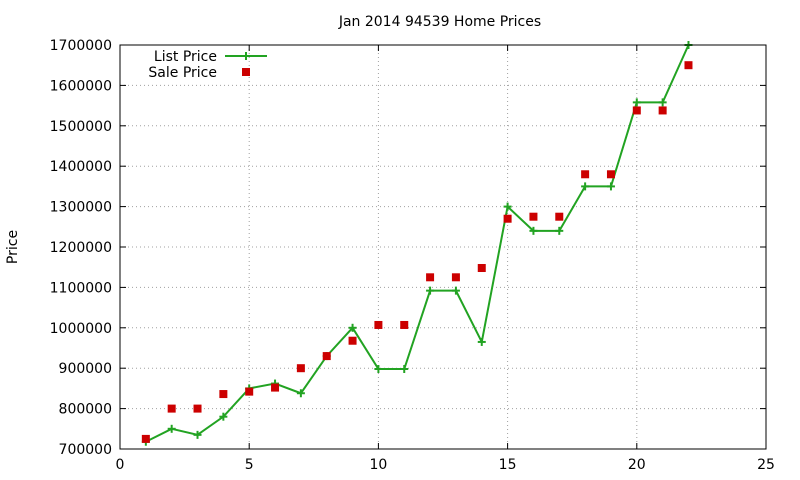  I want to click on legend: List Price Sale Price, so click(207, 65).